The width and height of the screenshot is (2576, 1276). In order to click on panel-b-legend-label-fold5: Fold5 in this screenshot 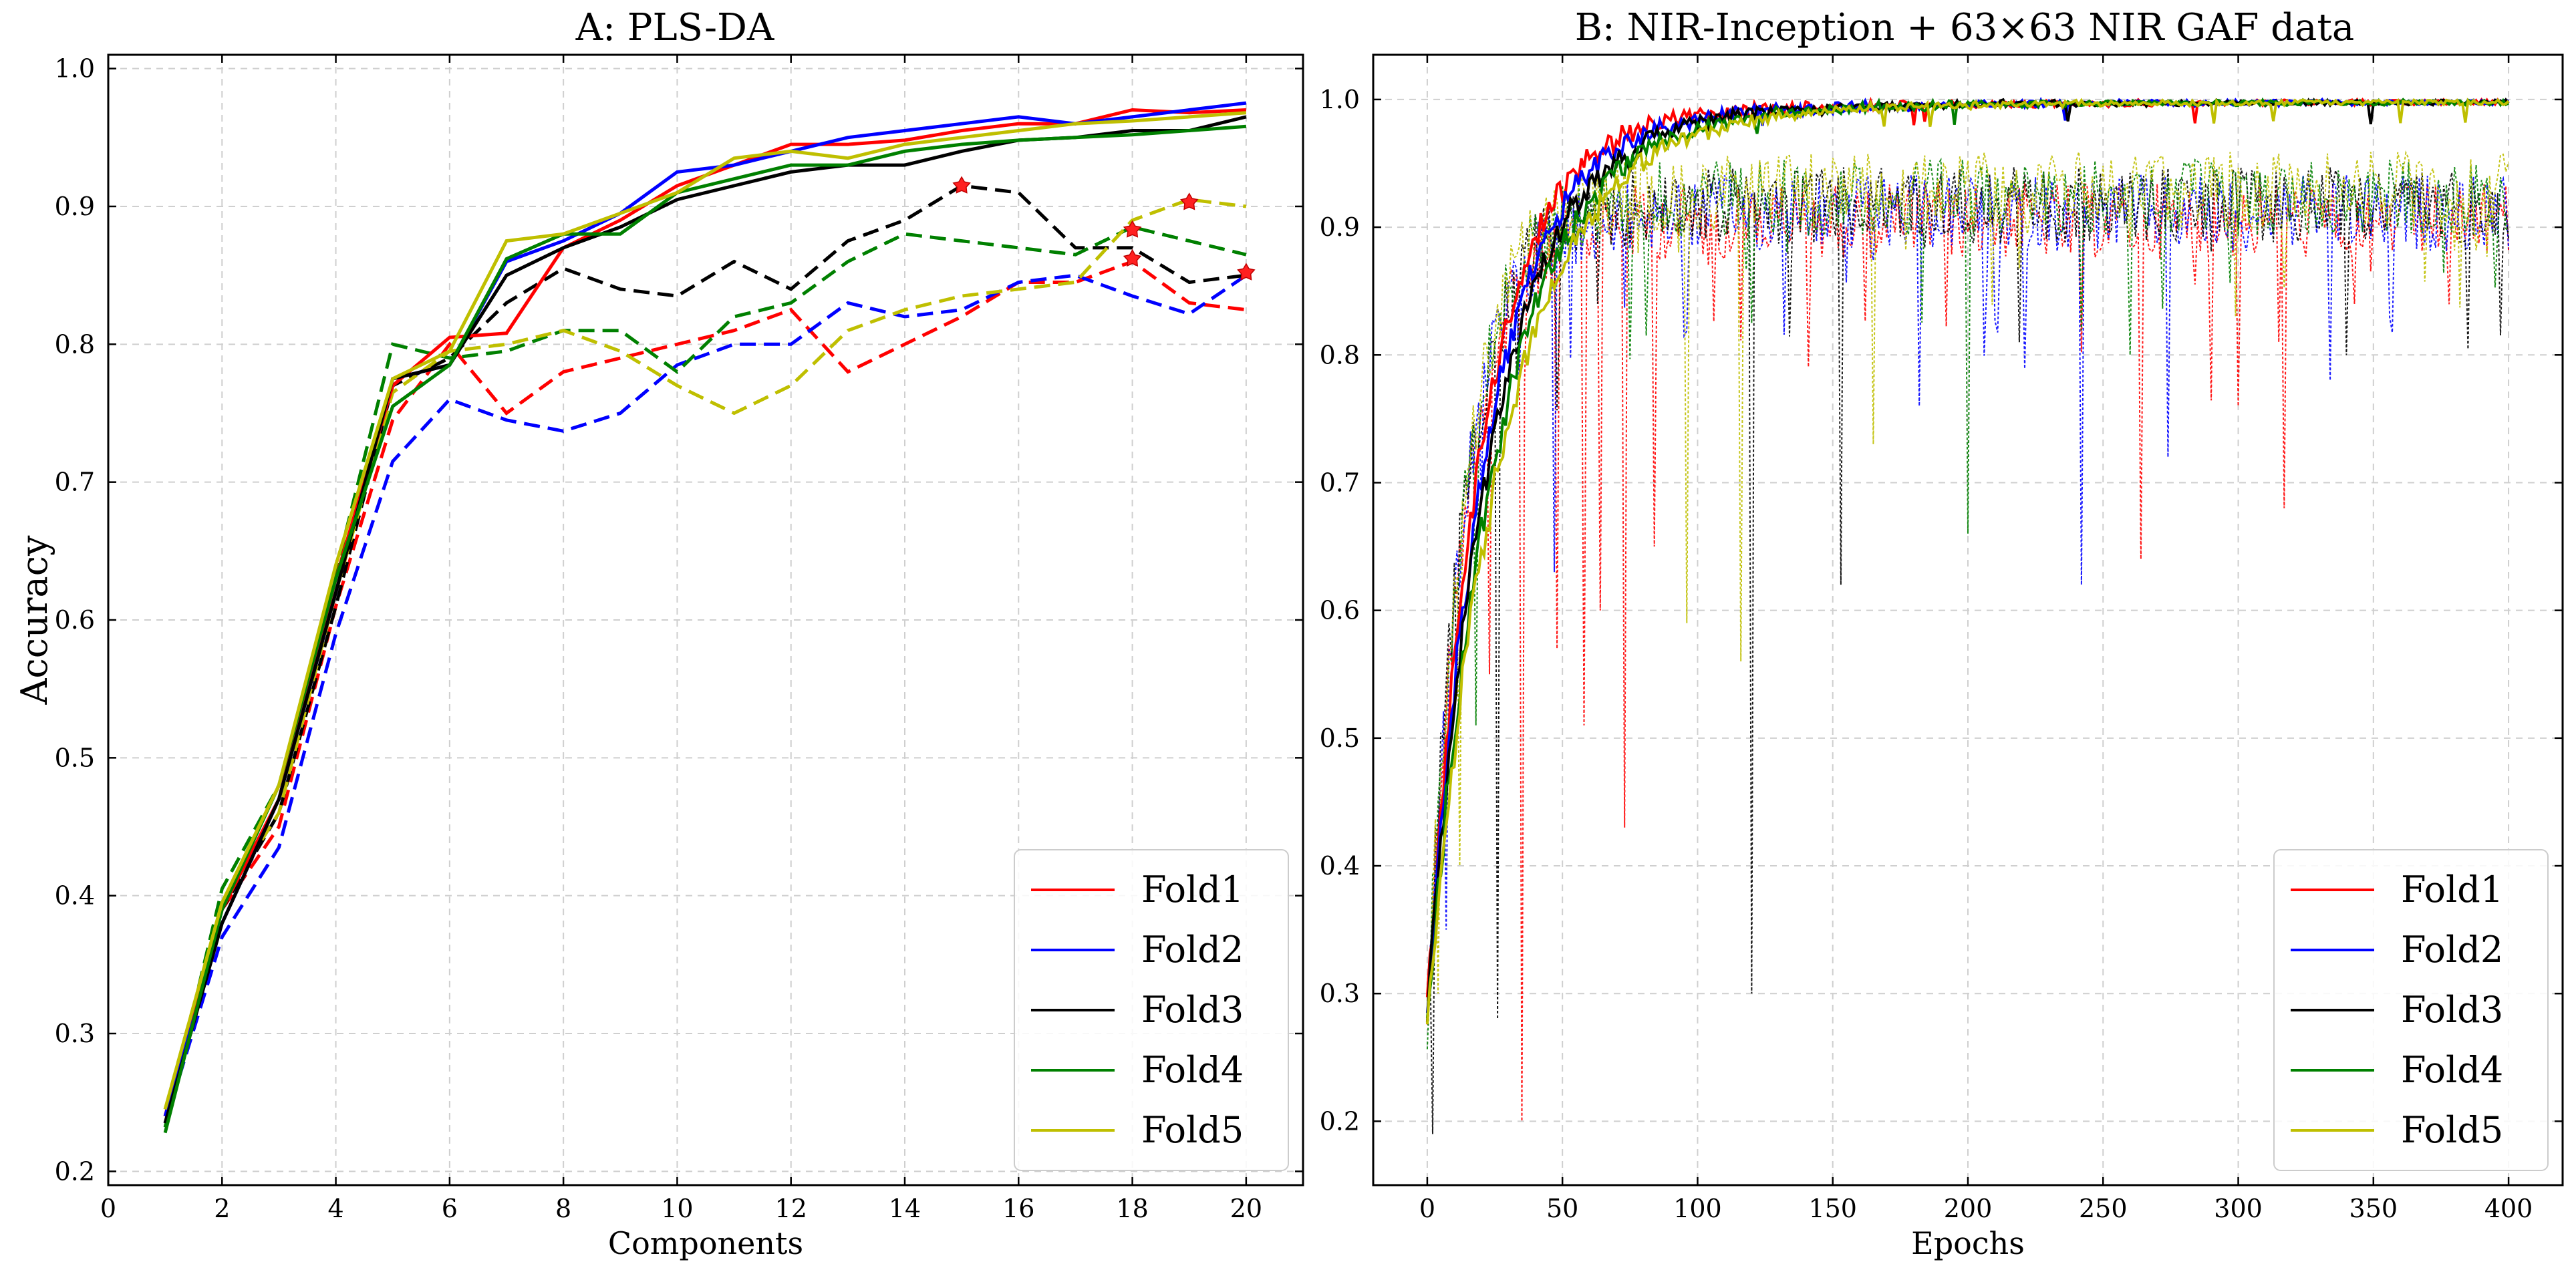, I will do `click(2452, 1130)`.